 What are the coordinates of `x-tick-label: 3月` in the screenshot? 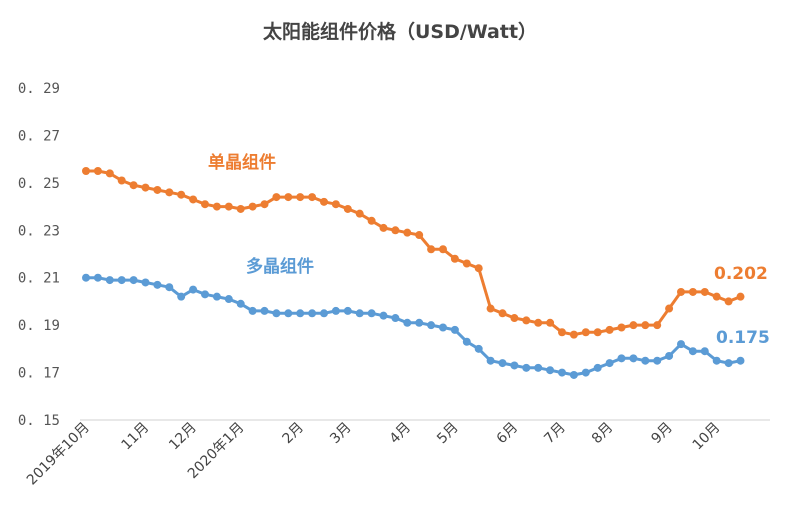 It's located at (341, 434).